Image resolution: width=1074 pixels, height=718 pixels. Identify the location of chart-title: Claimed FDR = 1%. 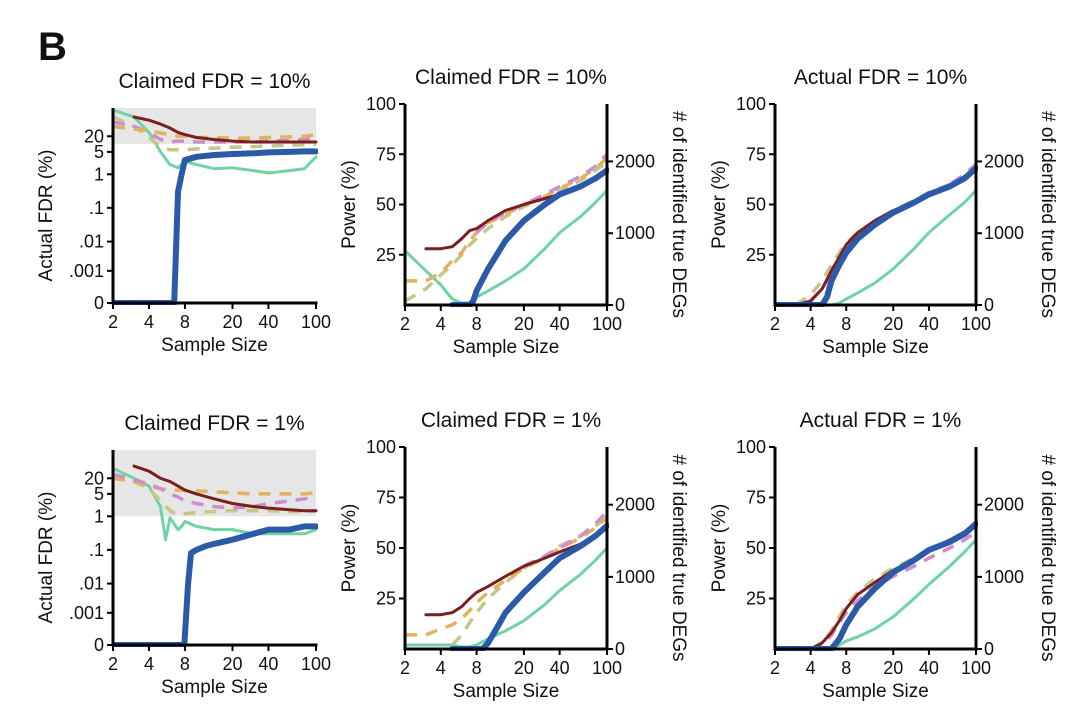
(214, 423).